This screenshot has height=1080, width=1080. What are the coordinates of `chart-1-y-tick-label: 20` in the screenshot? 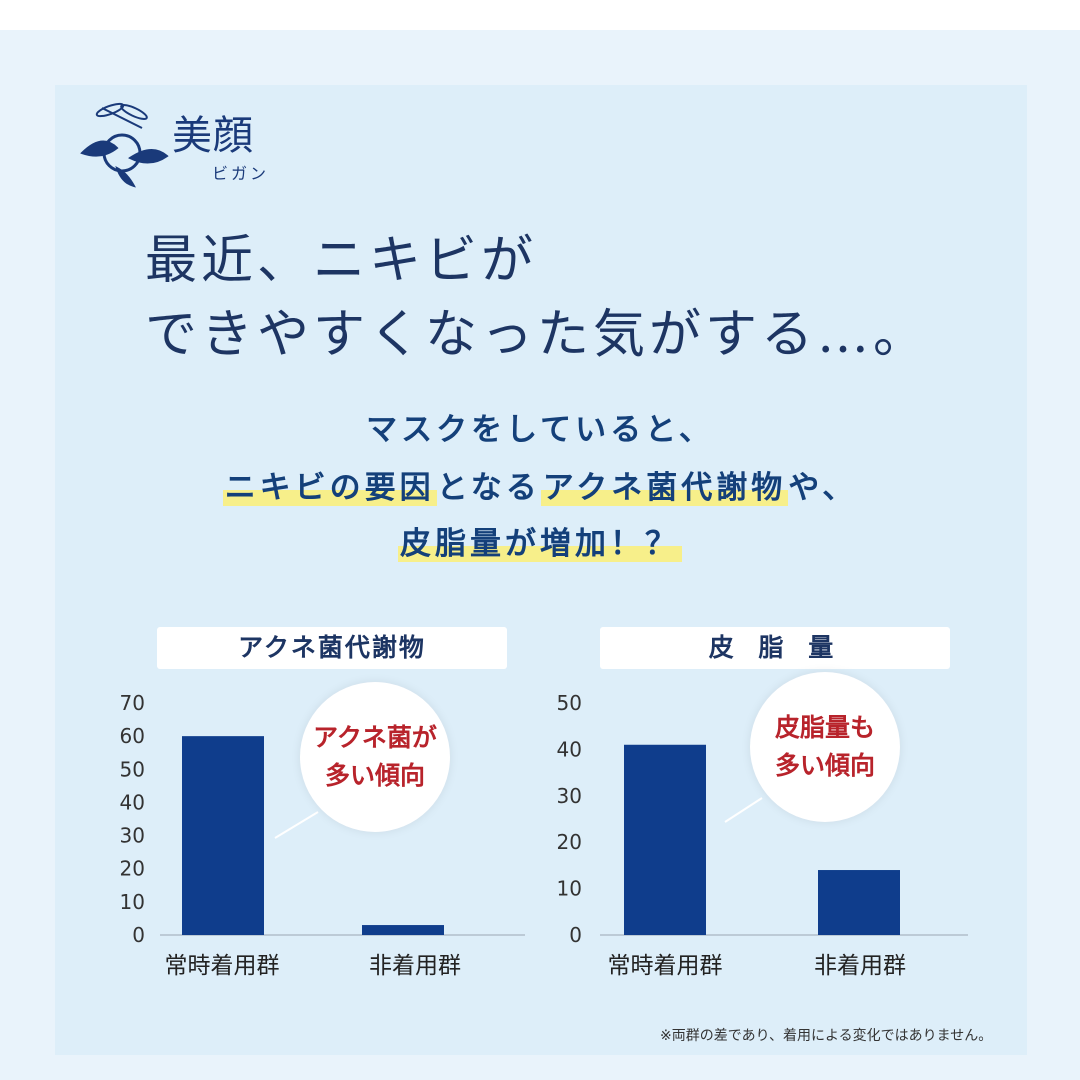 It's located at (132, 869).